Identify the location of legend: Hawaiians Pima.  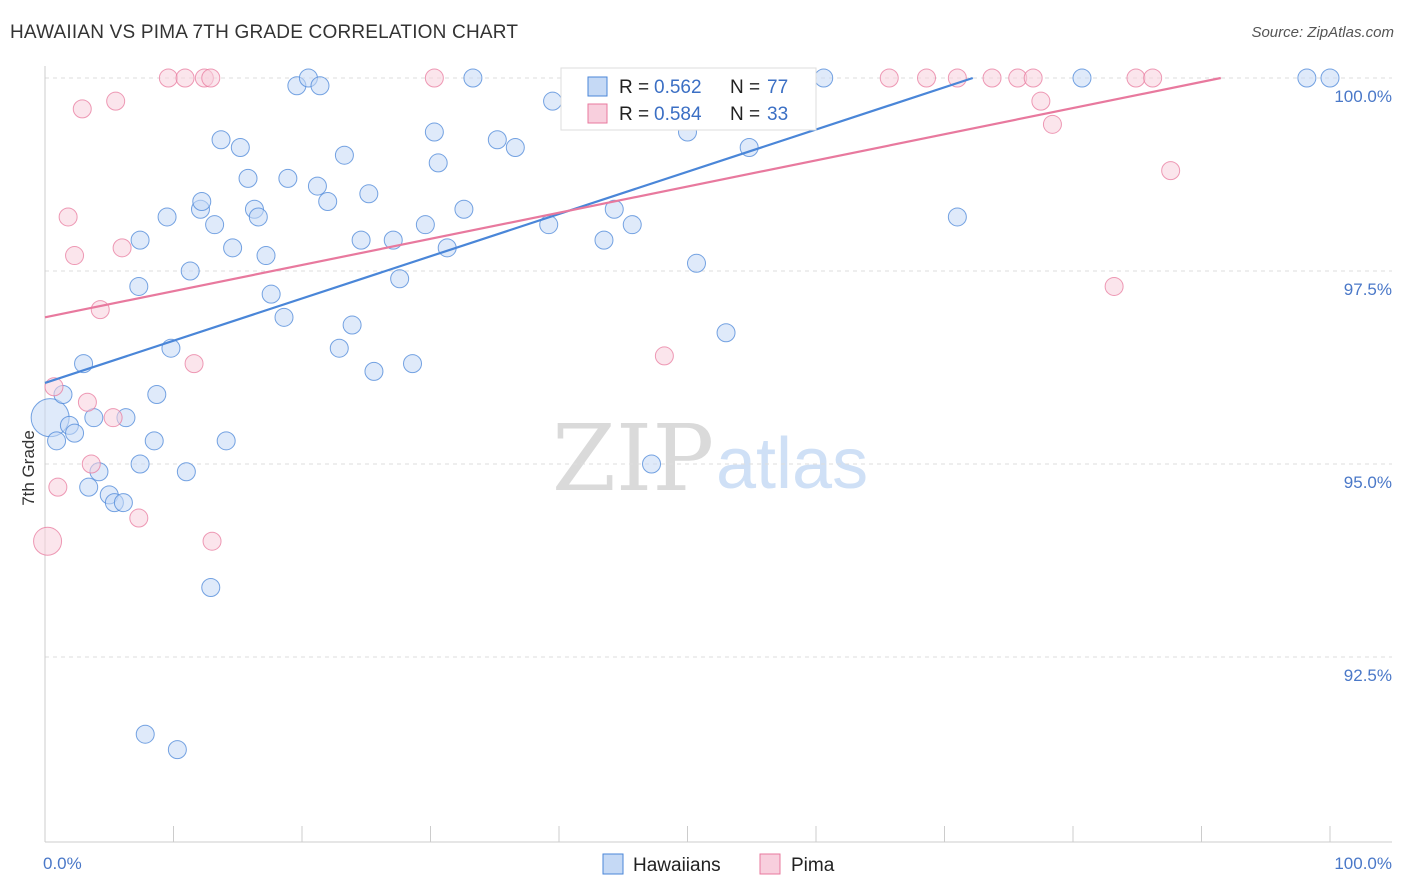
(718, 864).